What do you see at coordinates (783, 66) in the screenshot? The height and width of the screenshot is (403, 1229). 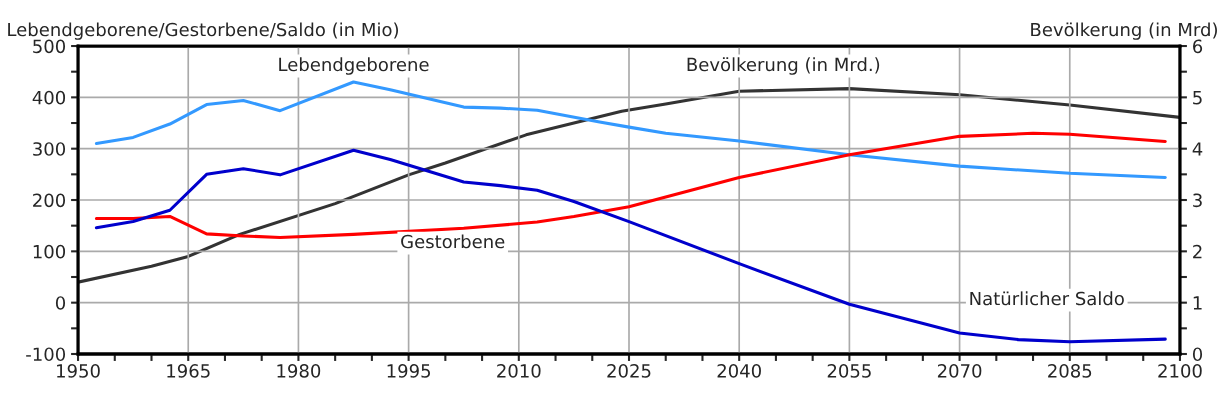 I see `series-label: Bevölkerung (in Mrd.)` at bounding box center [783, 66].